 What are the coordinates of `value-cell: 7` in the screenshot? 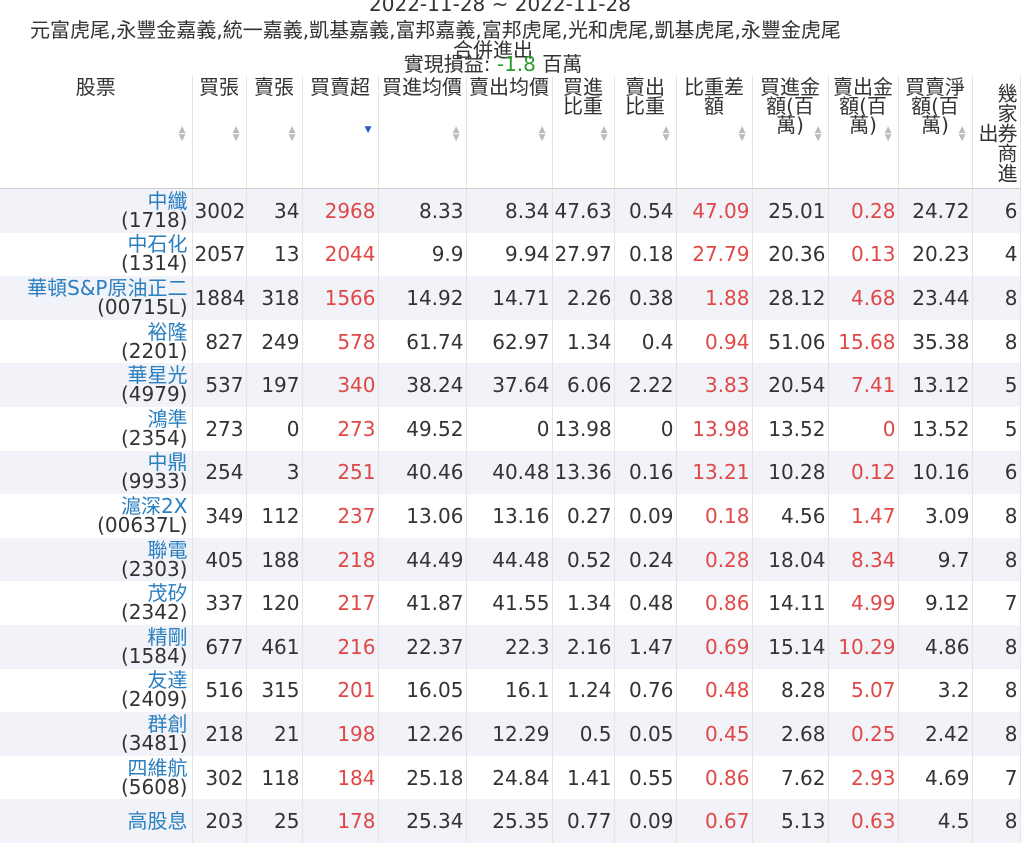 It's located at (996, 777).